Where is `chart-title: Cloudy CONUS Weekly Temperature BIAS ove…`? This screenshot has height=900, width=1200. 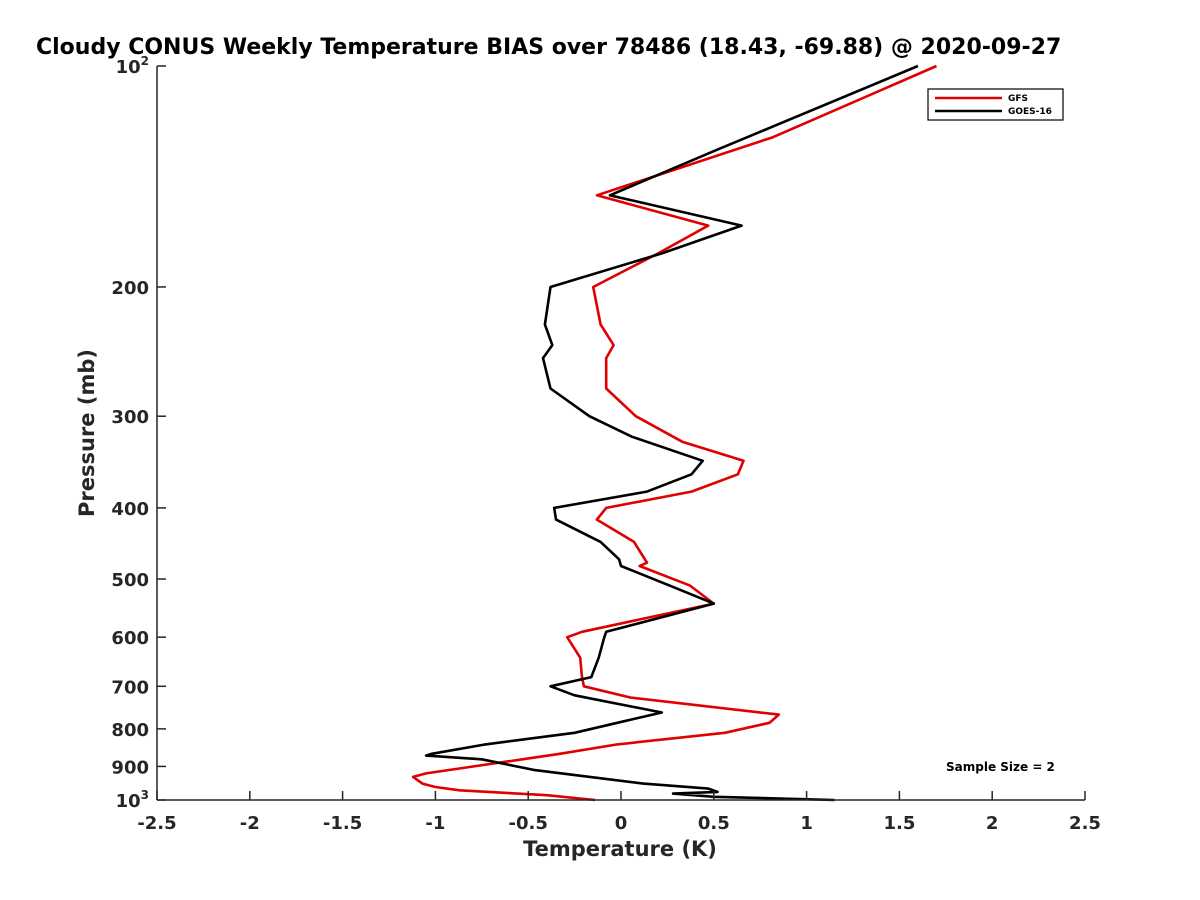
chart-title: Cloudy CONUS Weekly Temperature BIAS ove… is located at coordinates (548, 47).